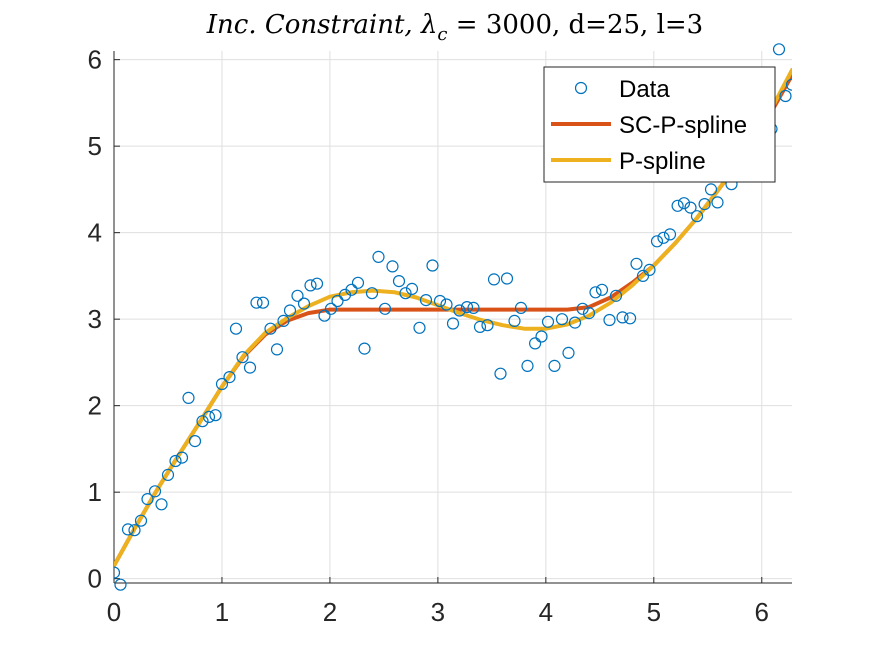  I want to click on legend-label: Data, so click(644, 89).